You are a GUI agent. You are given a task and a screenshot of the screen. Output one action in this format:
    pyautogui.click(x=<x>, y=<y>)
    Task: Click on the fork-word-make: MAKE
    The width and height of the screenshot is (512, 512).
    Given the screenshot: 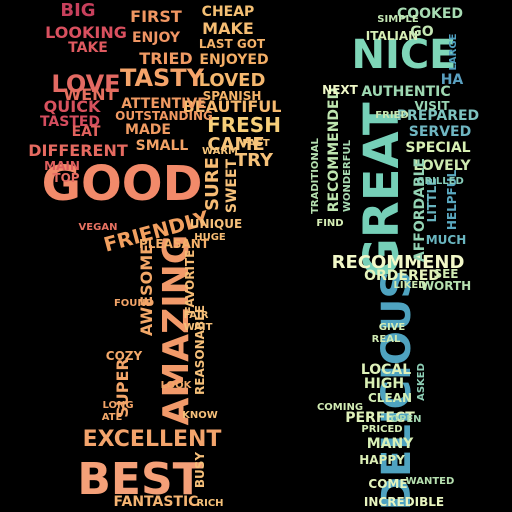 What is the action you would take?
    pyautogui.click(x=228, y=28)
    